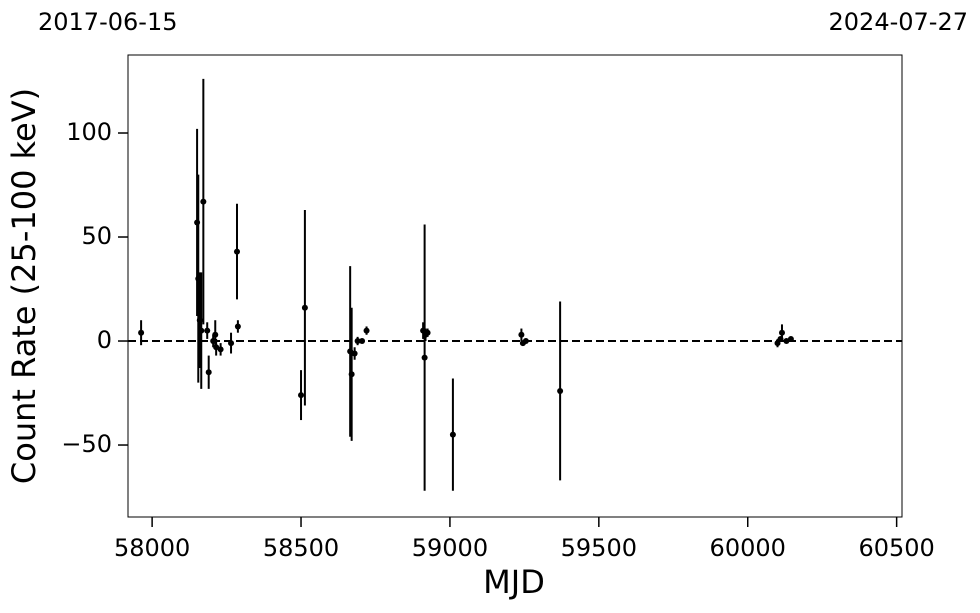  Describe the element at coordinates (104, 340) in the screenshot. I see `y-tick-label: 0` at that location.